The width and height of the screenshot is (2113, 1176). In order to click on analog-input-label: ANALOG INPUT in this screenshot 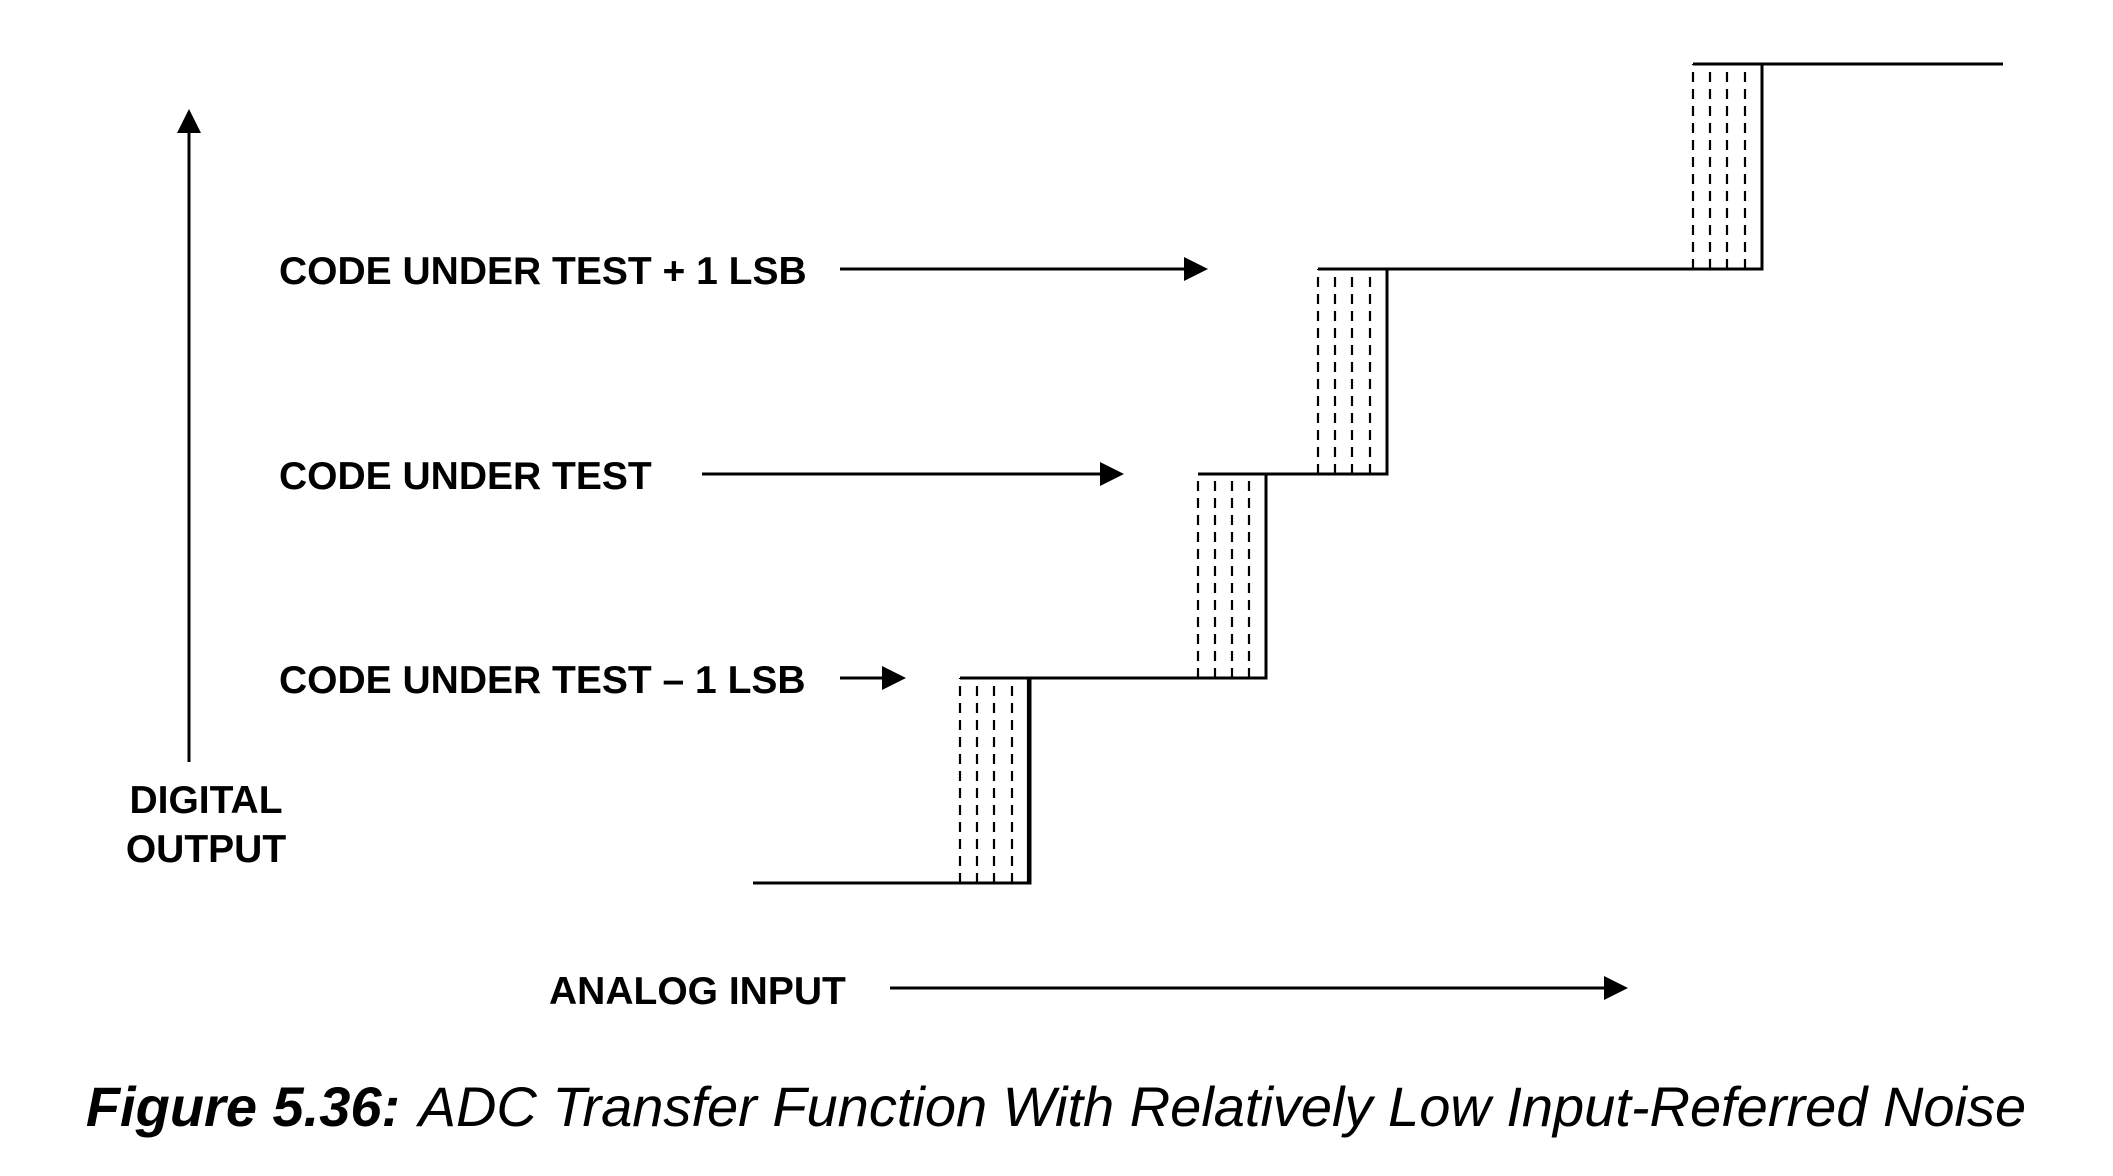, I will do `click(697, 991)`.